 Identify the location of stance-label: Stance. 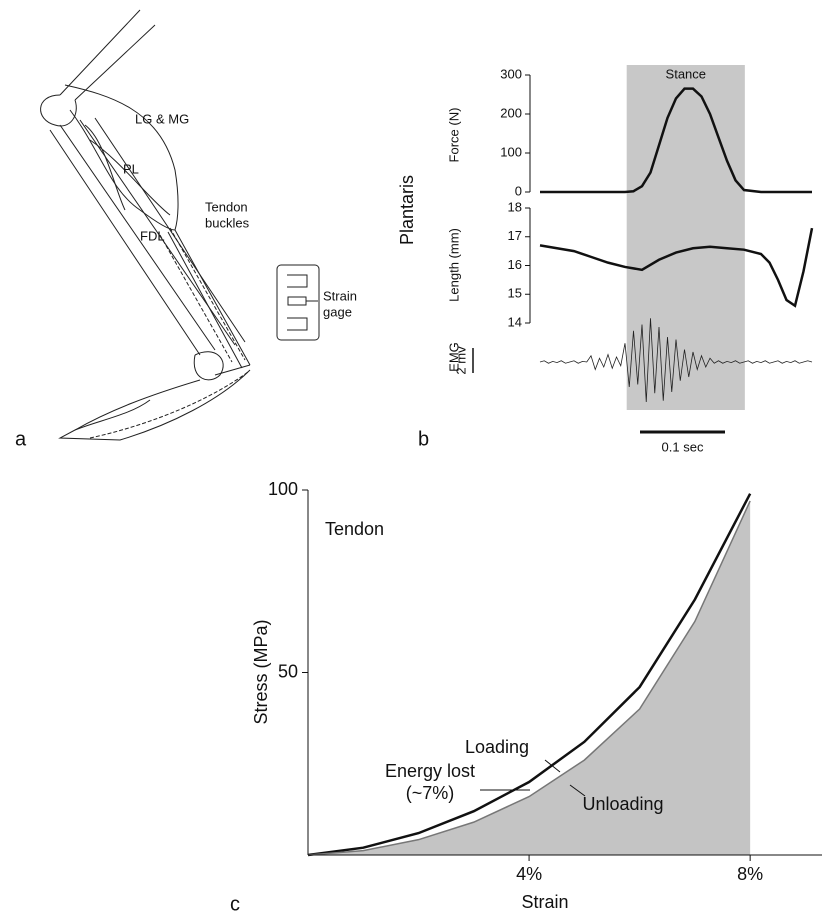
(686, 73).